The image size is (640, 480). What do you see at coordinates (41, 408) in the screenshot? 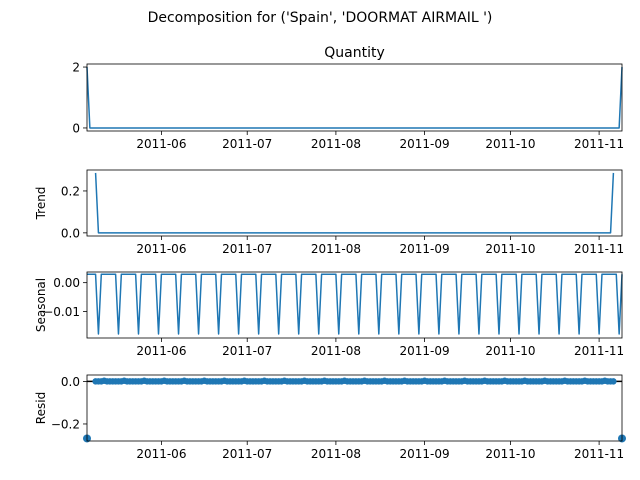
I see `resid-ylabel: Resid` at bounding box center [41, 408].